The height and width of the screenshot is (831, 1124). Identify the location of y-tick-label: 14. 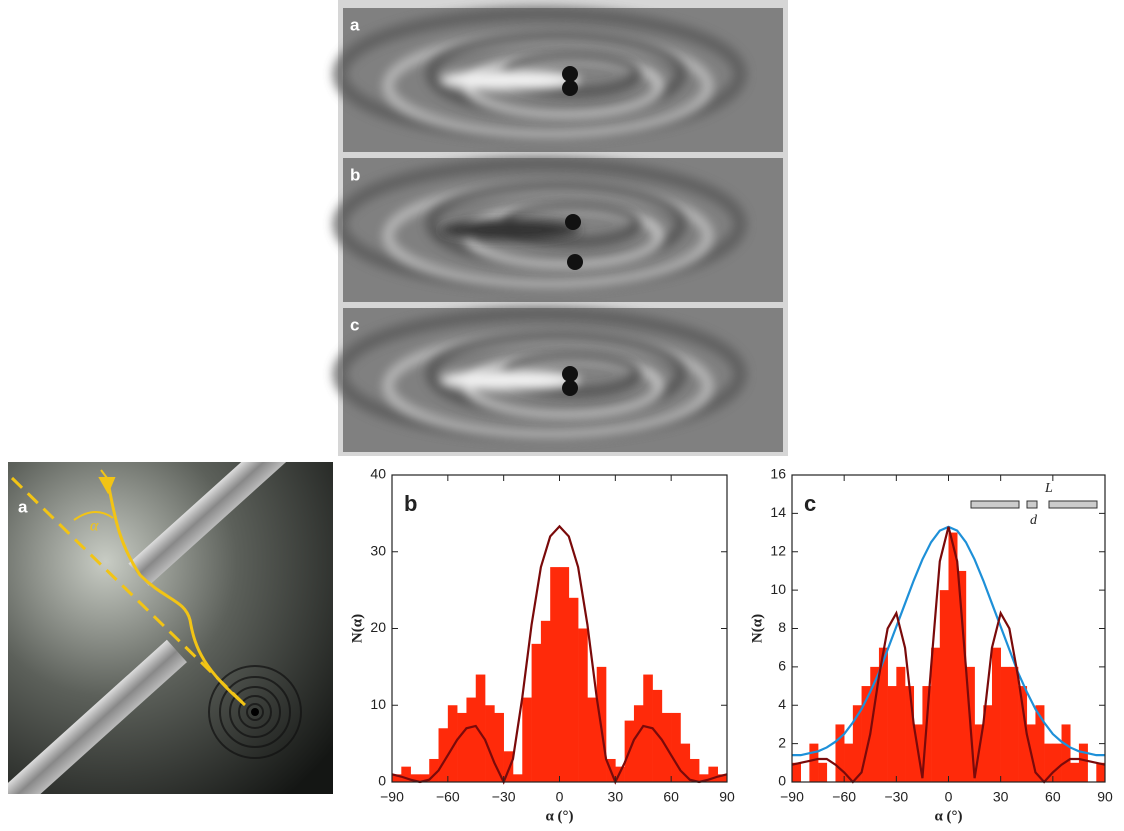
(778, 512).